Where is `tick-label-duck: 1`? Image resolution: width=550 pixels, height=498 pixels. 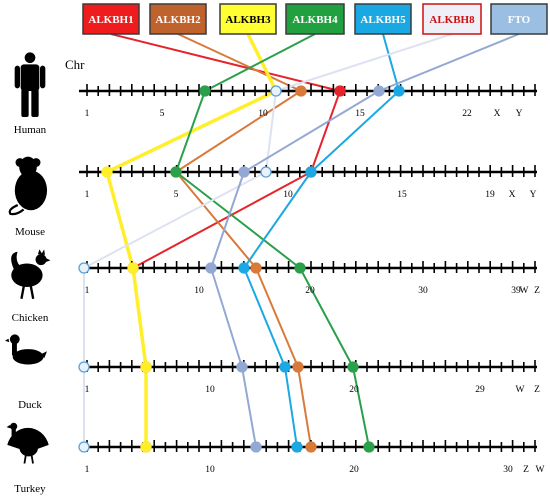 tick-label-duck: 1 is located at coordinates (87, 390).